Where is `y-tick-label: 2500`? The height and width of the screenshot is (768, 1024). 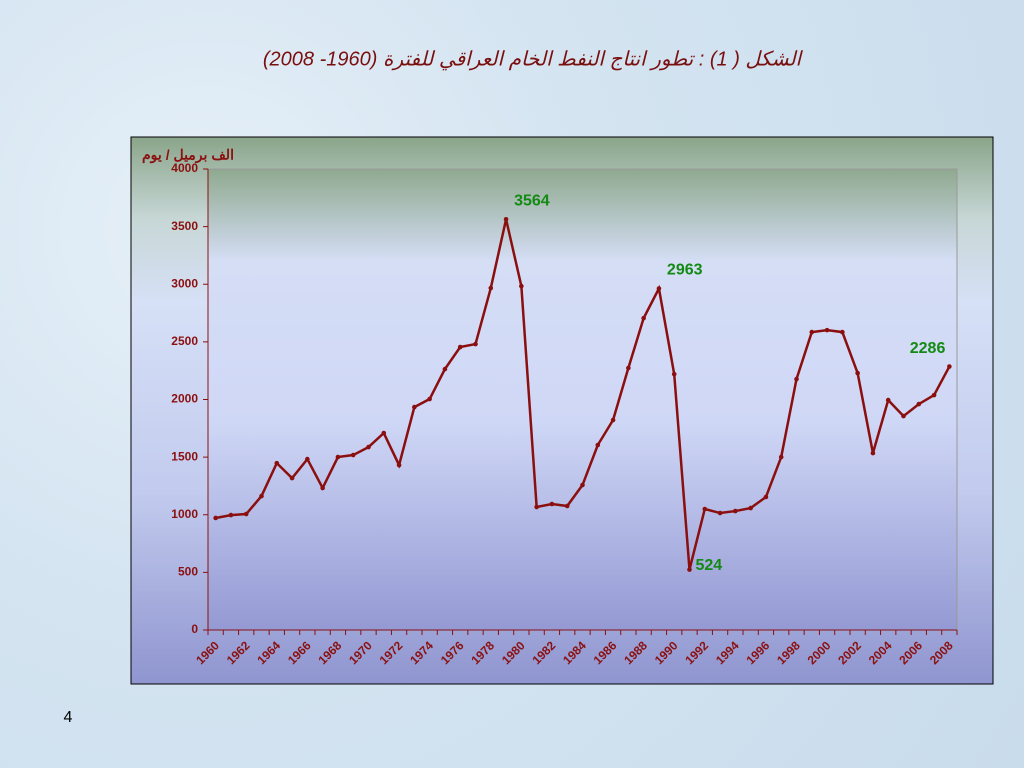
y-tick-label: 2500 is located at coordinates (184, 341).